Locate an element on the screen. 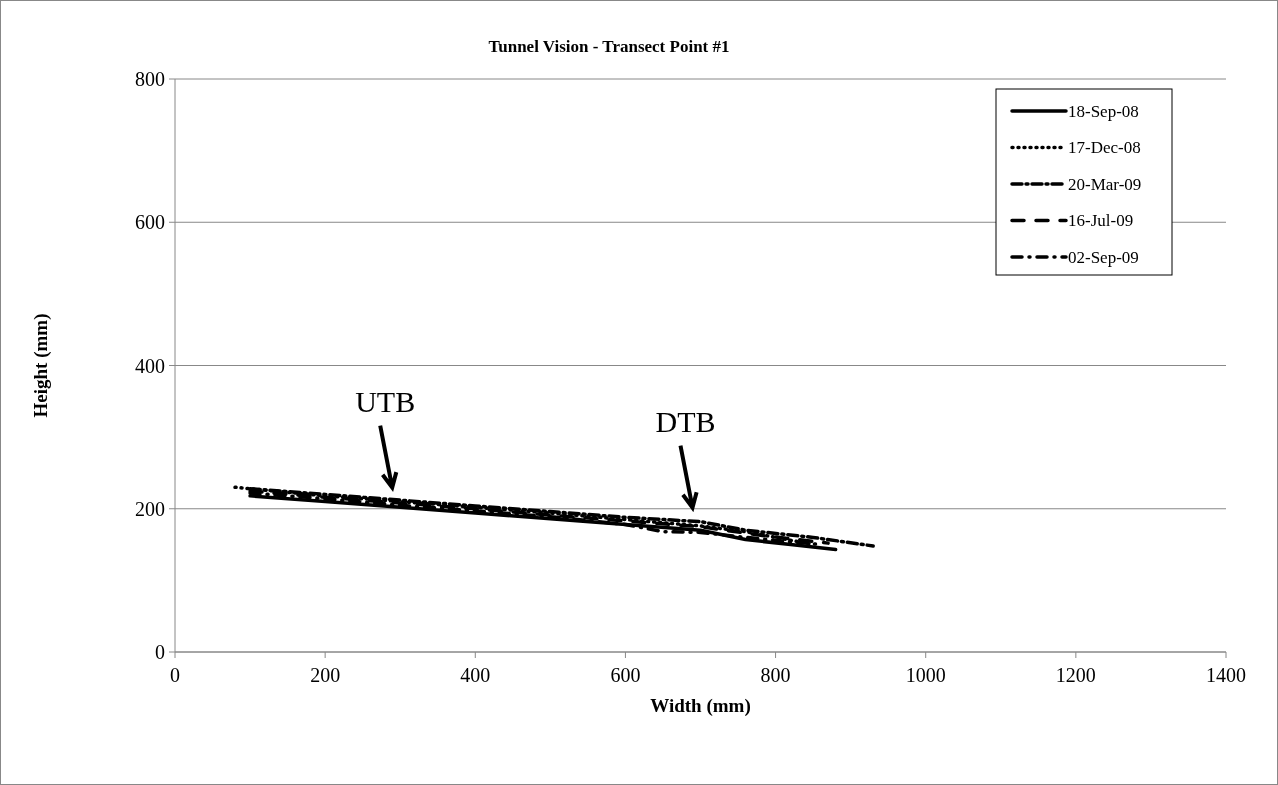 The width and height of the screenshot is (1278, 785). y-tick-label: 600 is located at coordinates (150, 222).